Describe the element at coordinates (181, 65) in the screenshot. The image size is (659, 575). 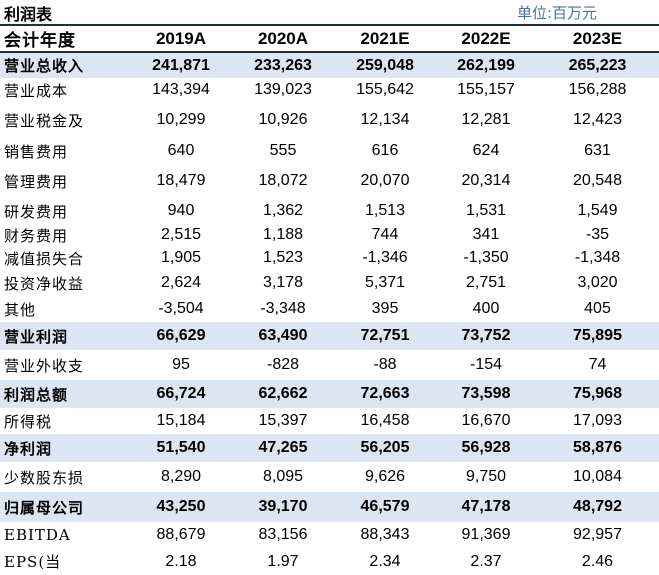
I see `value-cell: 241,871` at that location.